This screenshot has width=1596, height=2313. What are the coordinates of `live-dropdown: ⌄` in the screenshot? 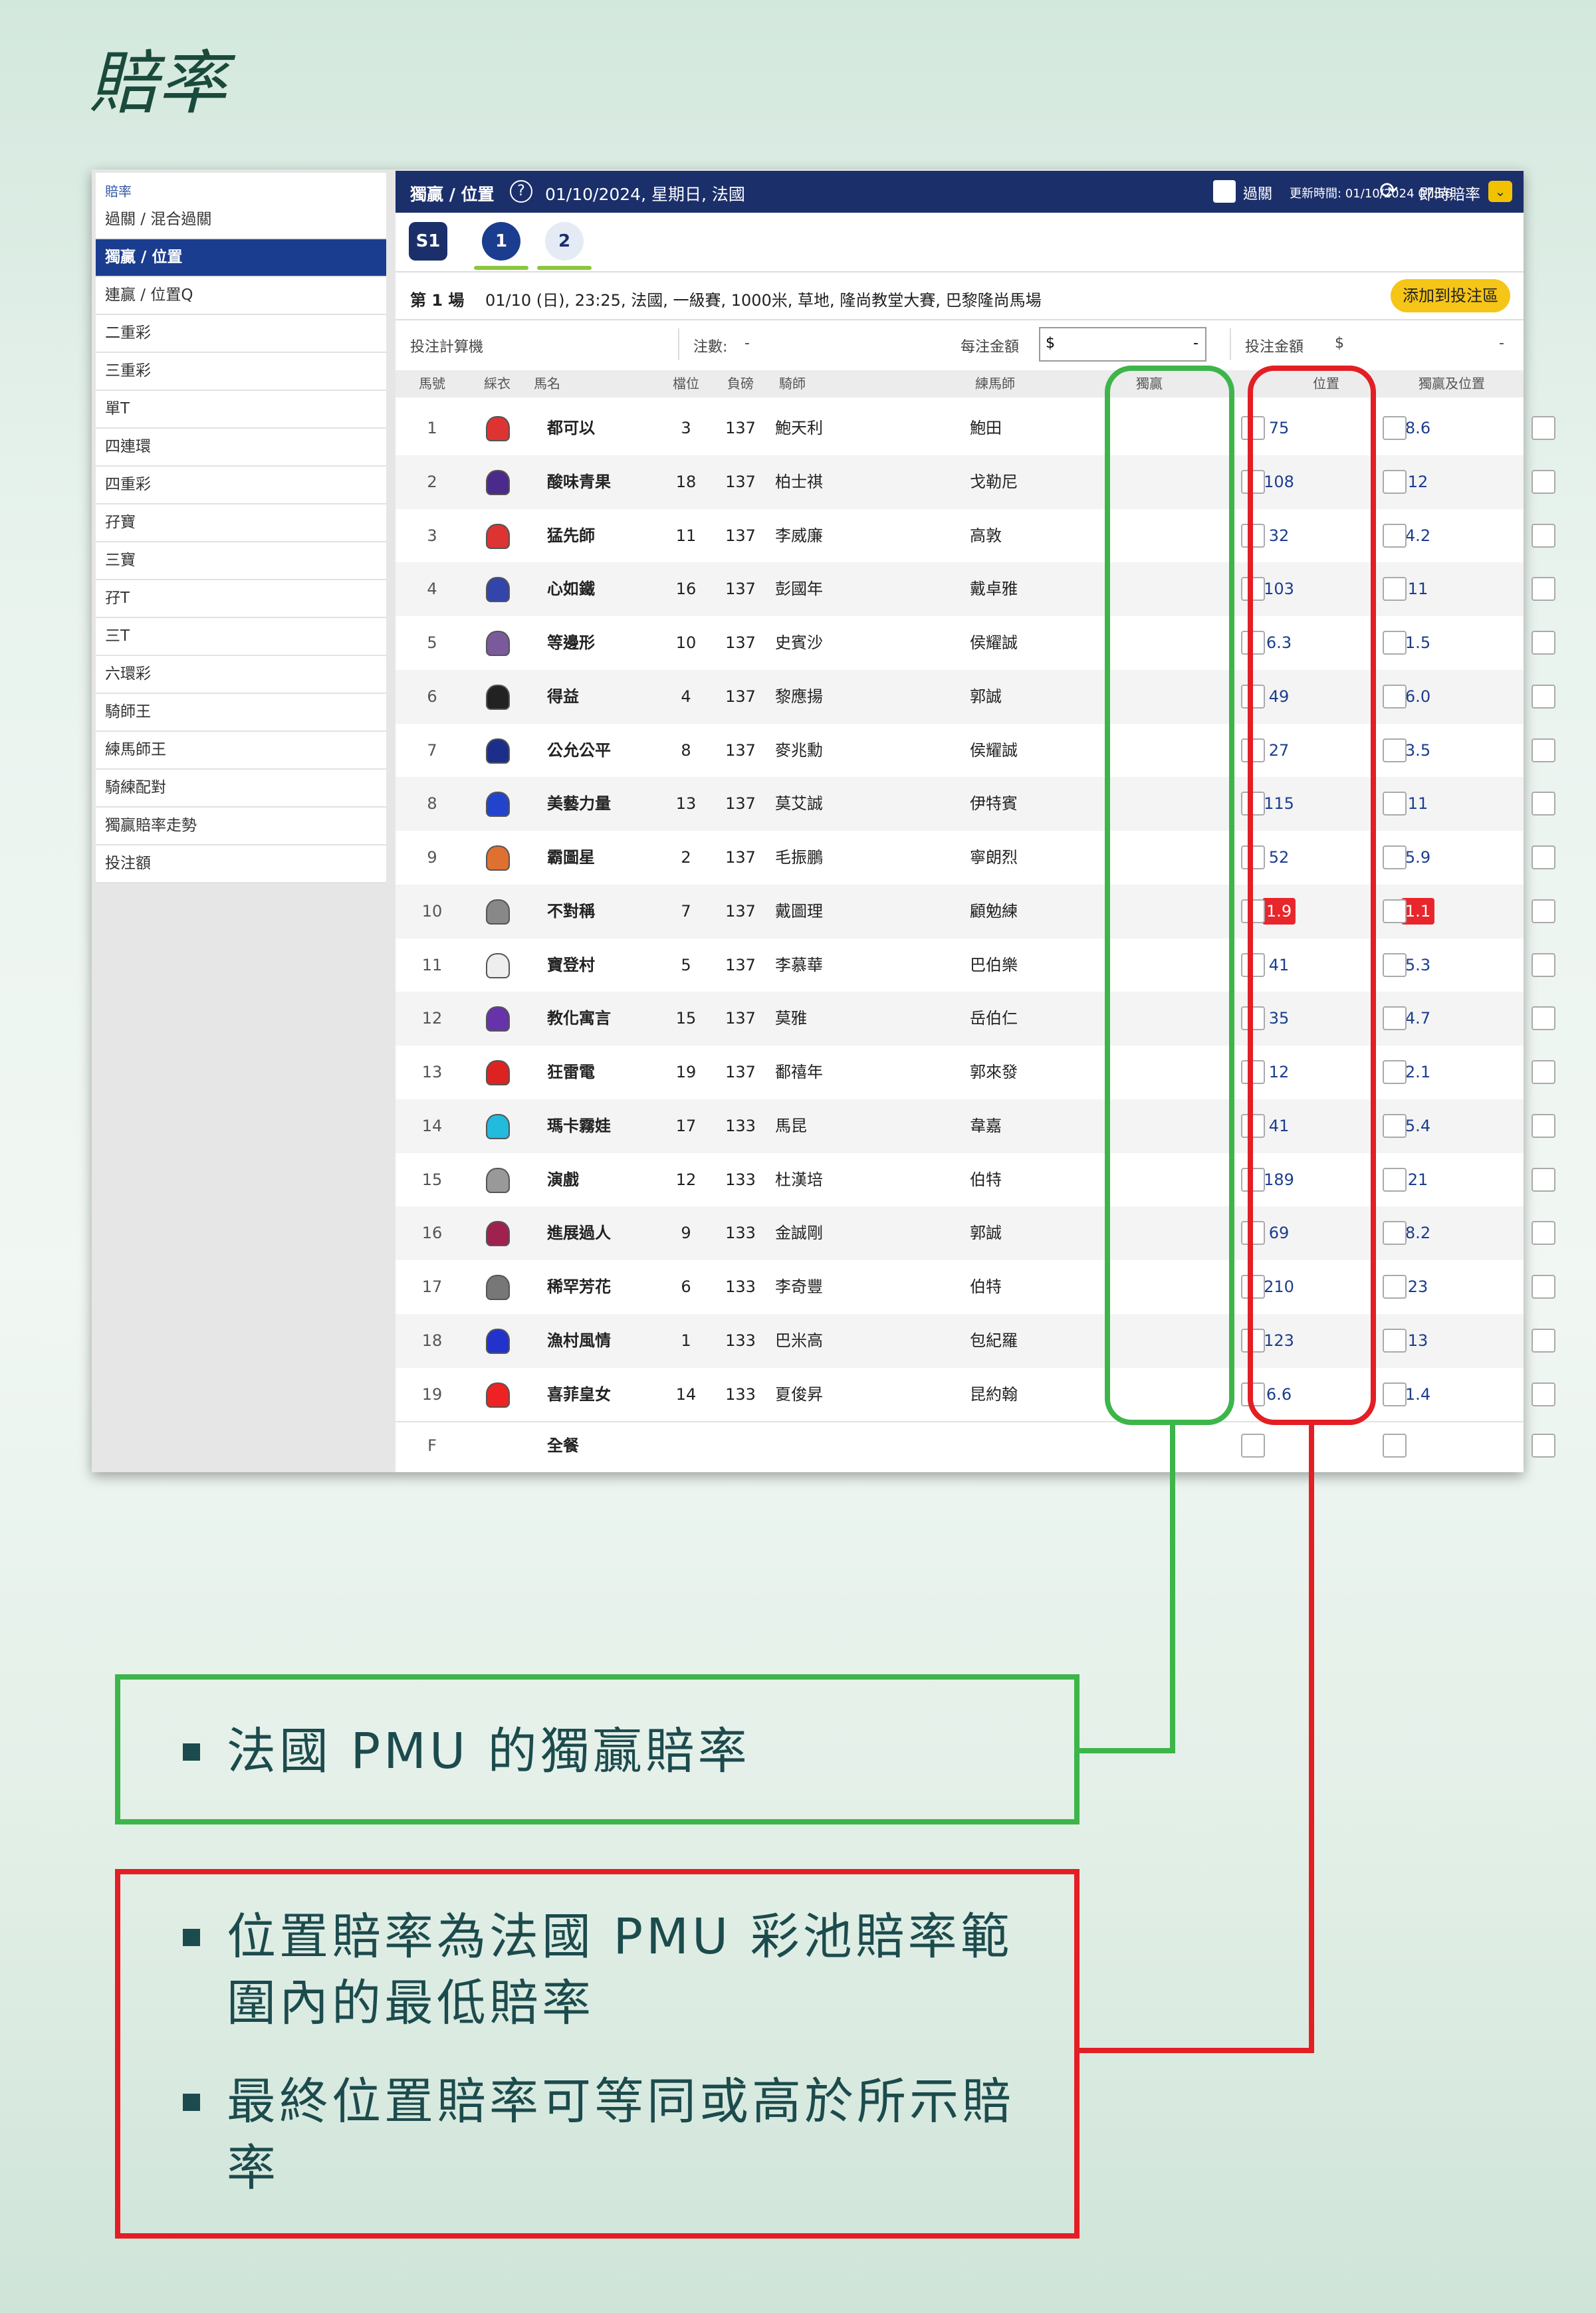 It's located at (1500, 192).